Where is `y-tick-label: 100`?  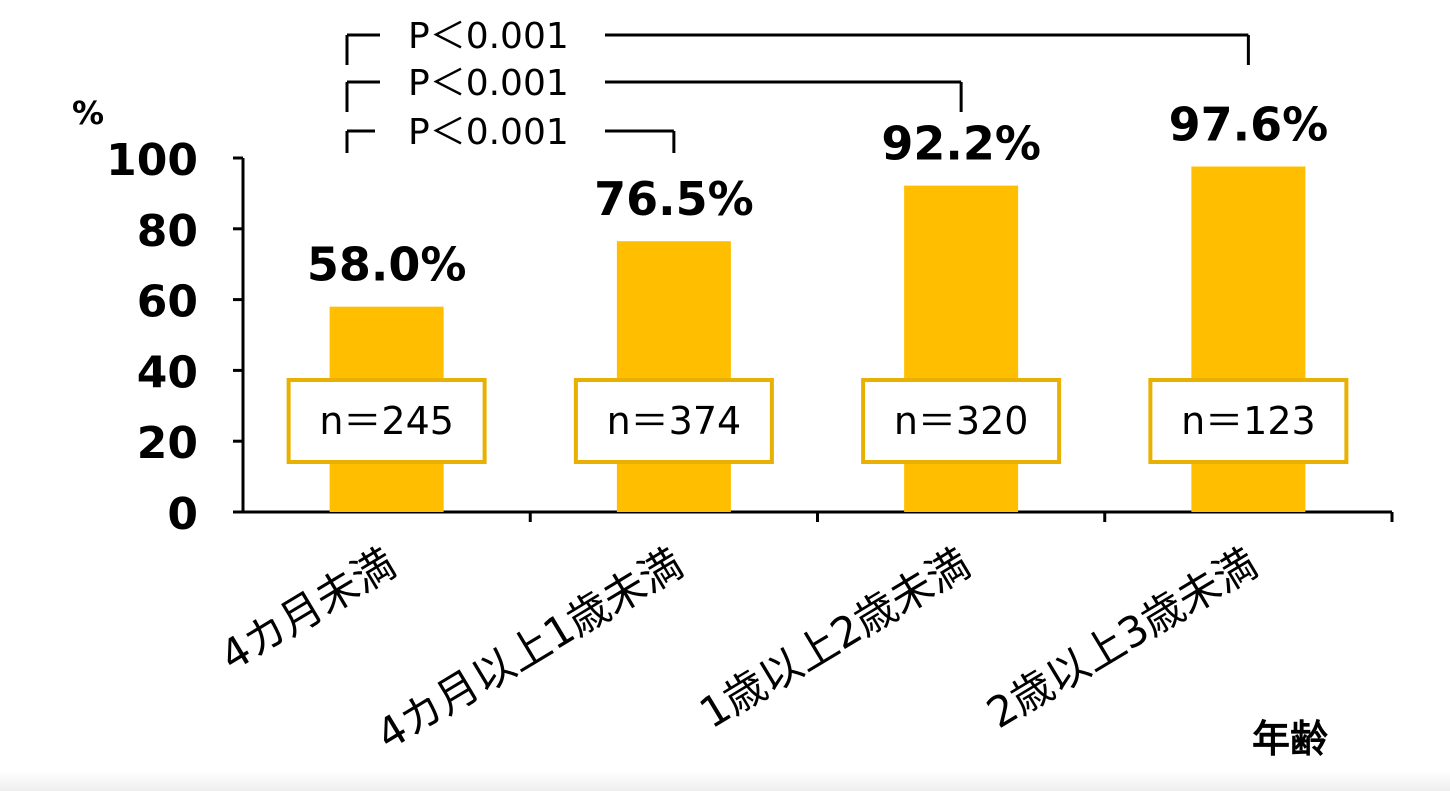 y-tick-label: 100 is located at coordinates (152, 160).